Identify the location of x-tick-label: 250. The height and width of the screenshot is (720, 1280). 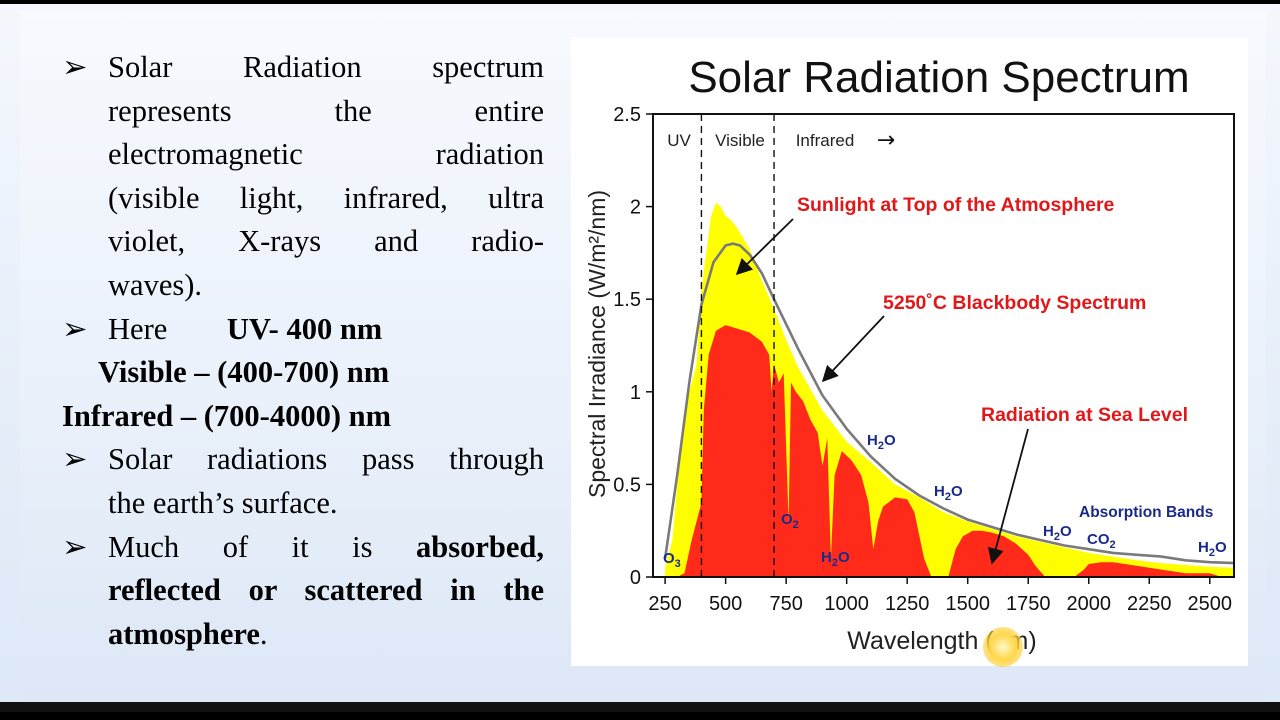
(664, 604).